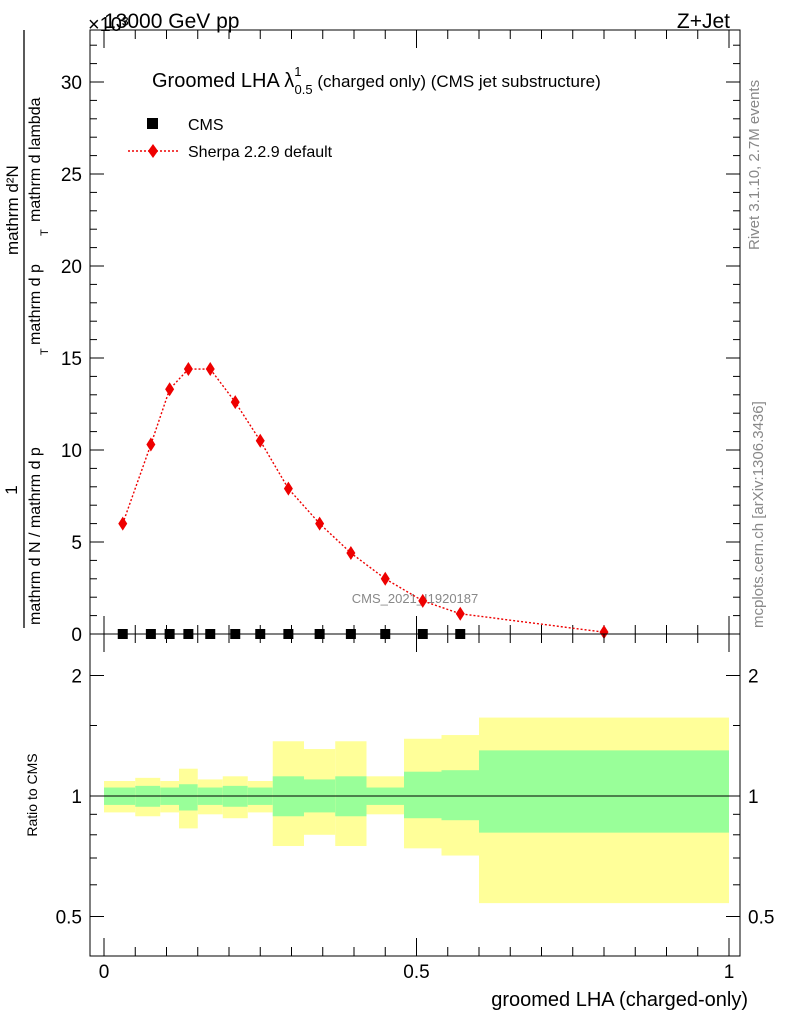  I want to click on y-label-denominator-part3: mathrm d lambda, so click(35, 159).